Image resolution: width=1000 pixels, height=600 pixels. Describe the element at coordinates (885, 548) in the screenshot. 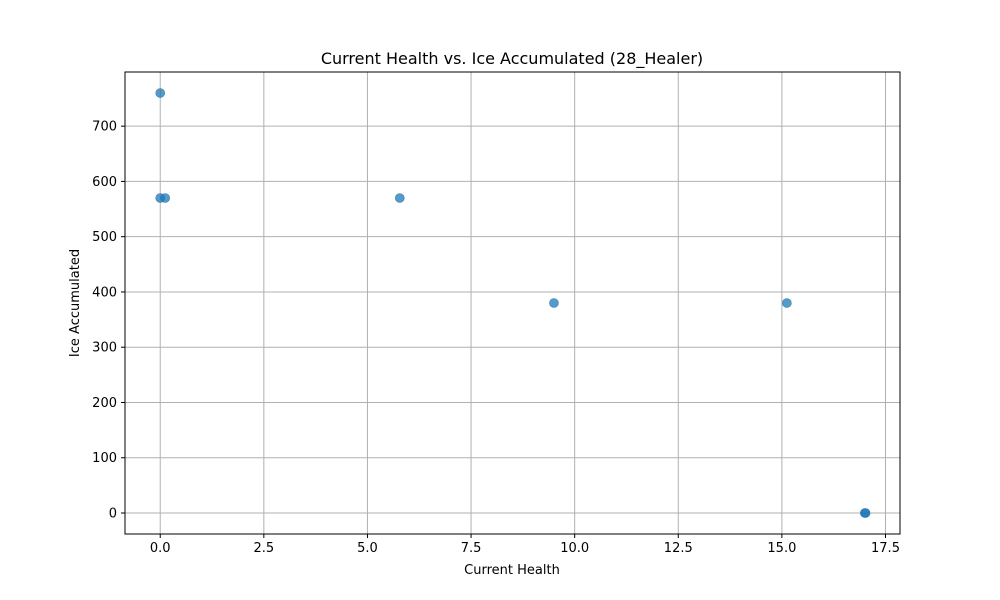

I see `x-tick-label: 17.5` at that location.